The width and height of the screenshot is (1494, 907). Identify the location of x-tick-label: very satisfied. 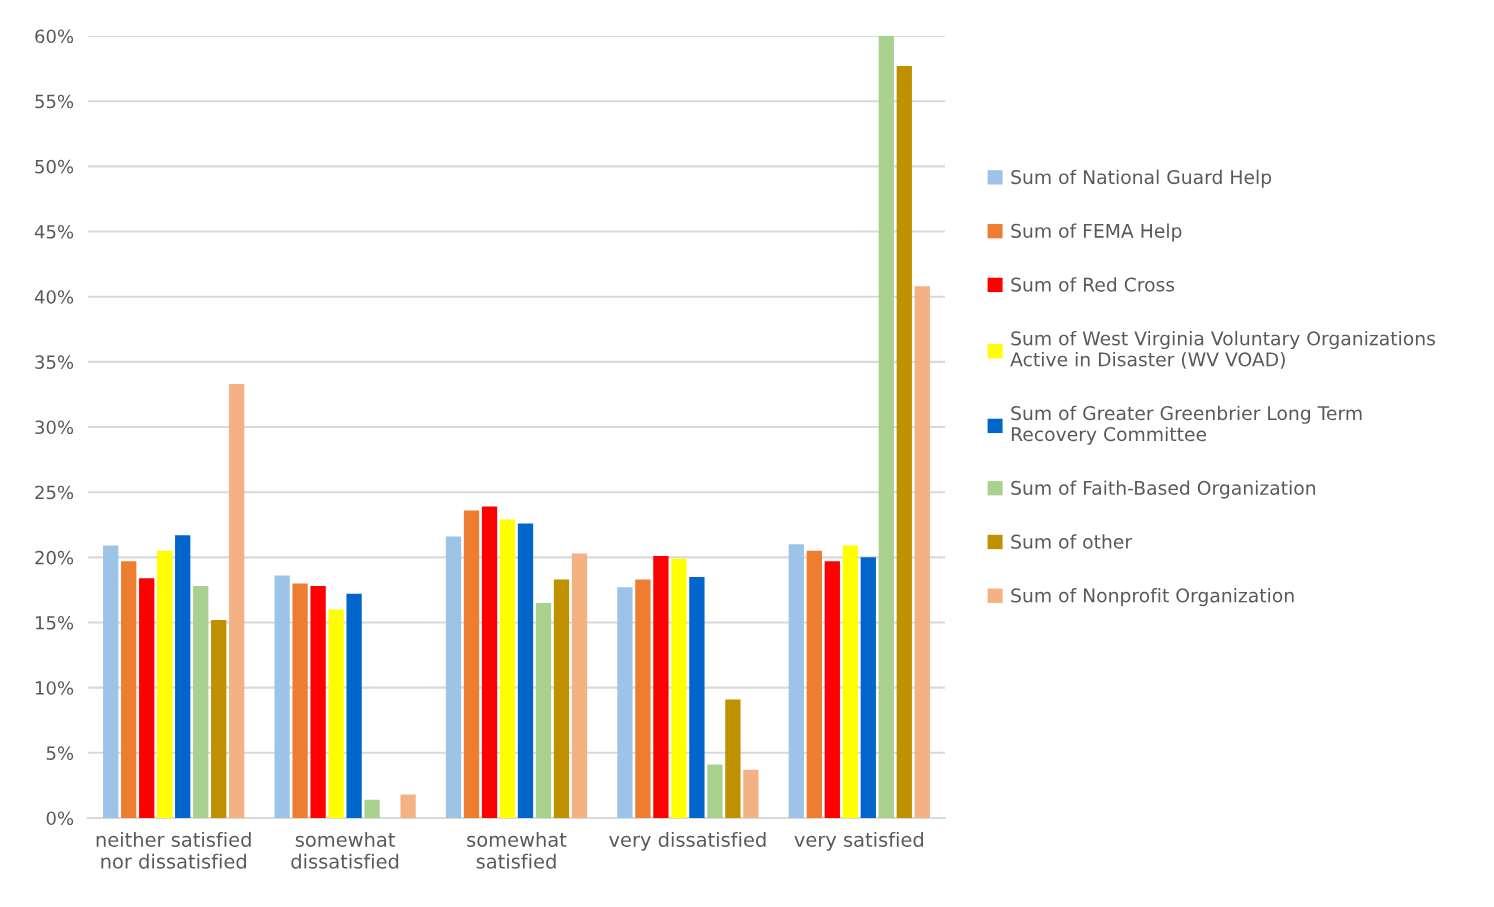
(858, 841).